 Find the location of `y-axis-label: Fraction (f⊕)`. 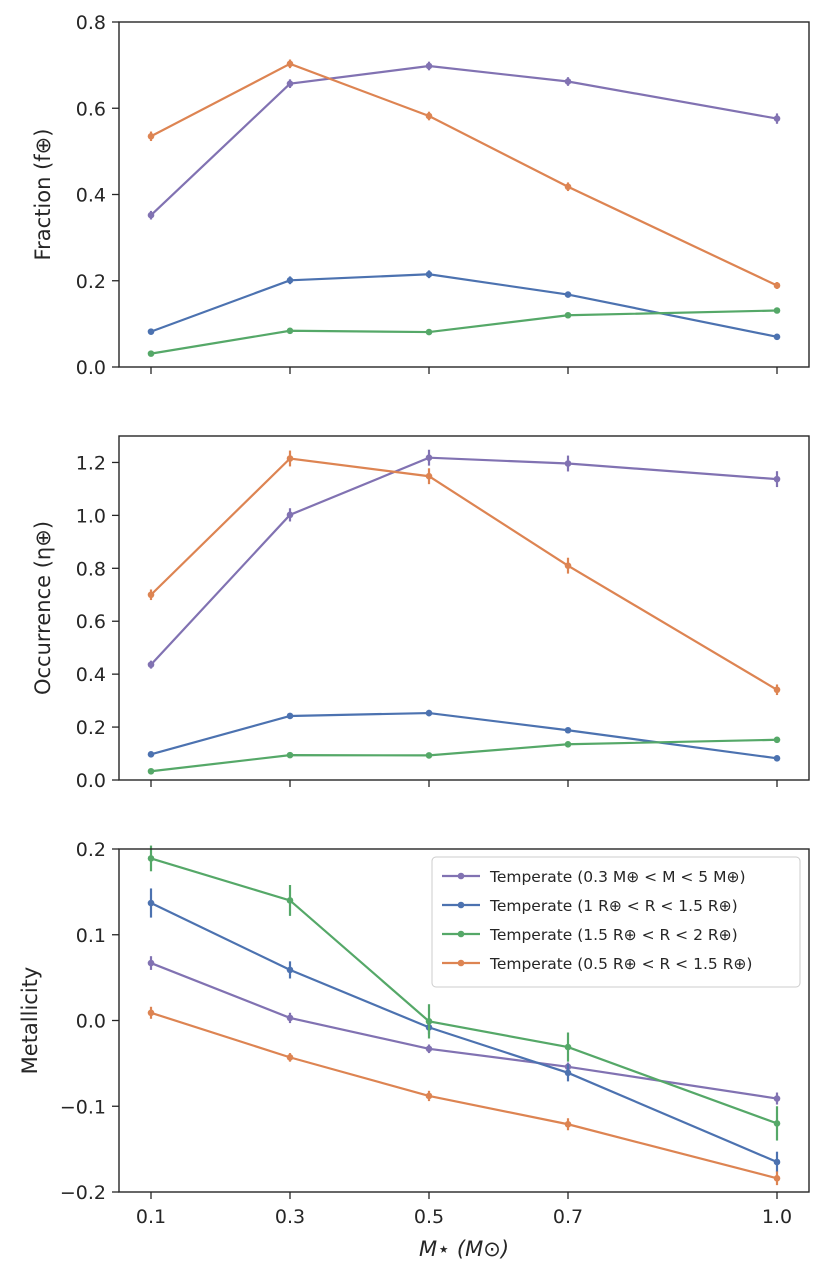

y-axis-label: Fraction (f⊕) is located at coordinates (43, 195).